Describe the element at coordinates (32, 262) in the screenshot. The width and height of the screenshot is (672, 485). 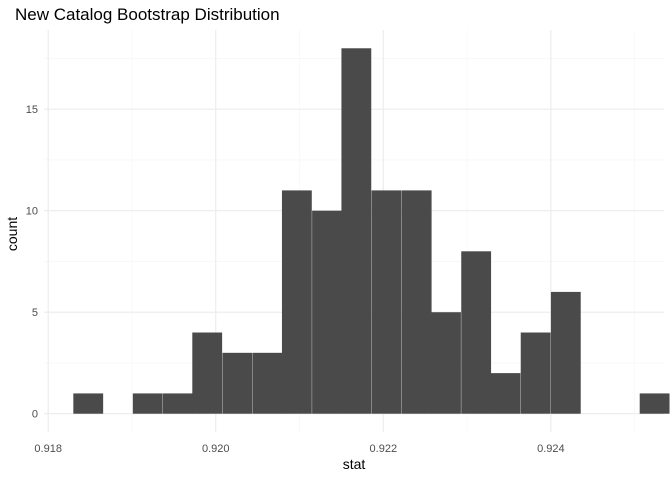
I see `y-axis-ticks: 0 5 10 15` at that location.